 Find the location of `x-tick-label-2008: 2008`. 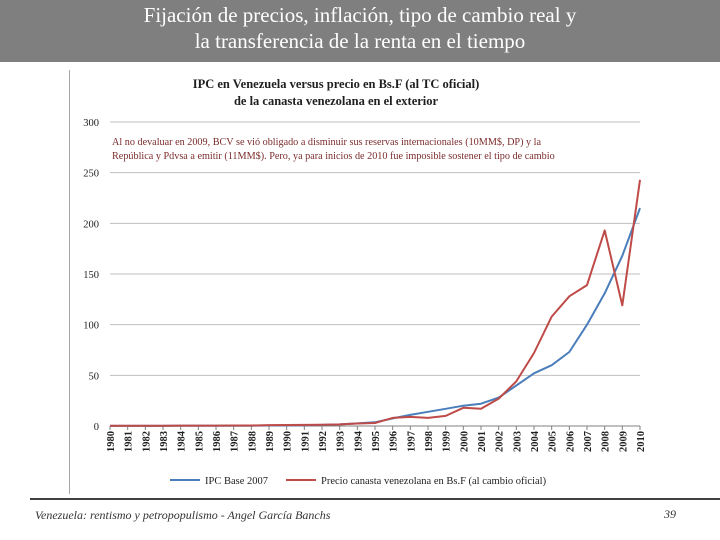

x-tick-label-2008: 2008 is located at coordinates (606, 441).